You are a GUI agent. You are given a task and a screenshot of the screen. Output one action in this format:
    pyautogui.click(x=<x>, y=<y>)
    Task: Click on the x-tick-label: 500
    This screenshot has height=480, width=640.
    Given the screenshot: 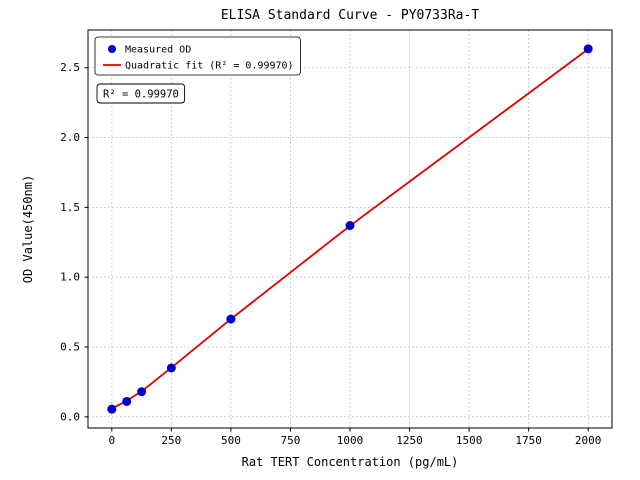 What is the action you would take?
    pyautogui.click(x=231, y=440)
    